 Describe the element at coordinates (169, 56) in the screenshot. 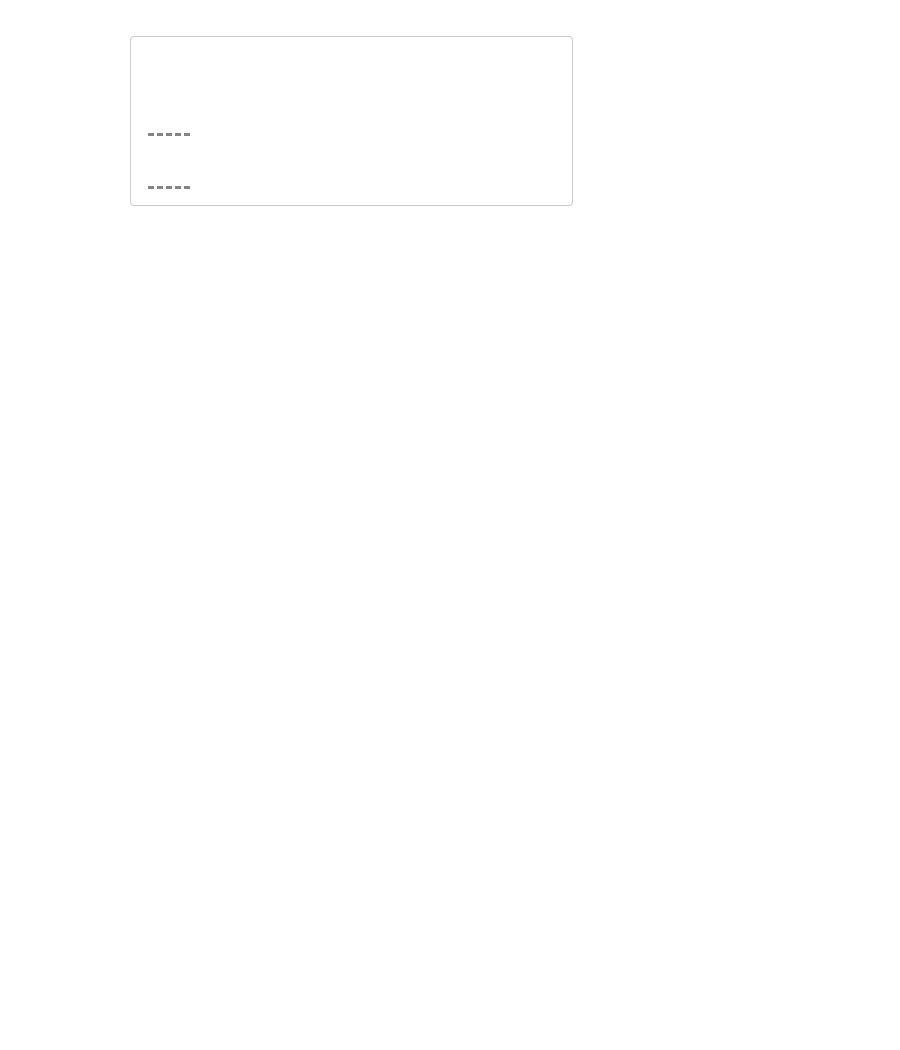

I see `raw-marker-icon` at that location.